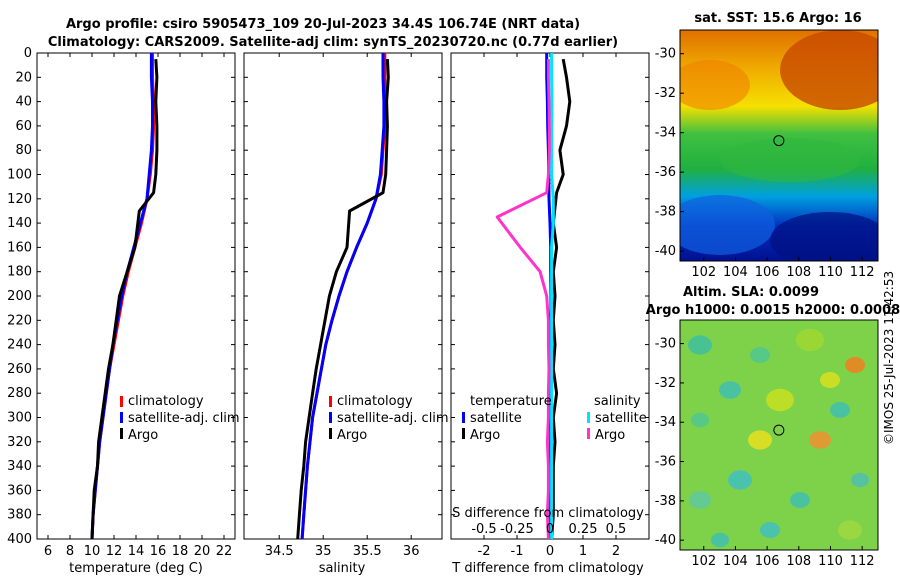 Image resolution: width=900 pixels, height=584 pixels. I want to click on difference-xlabel: T difference from climatology, so click(547, 568).